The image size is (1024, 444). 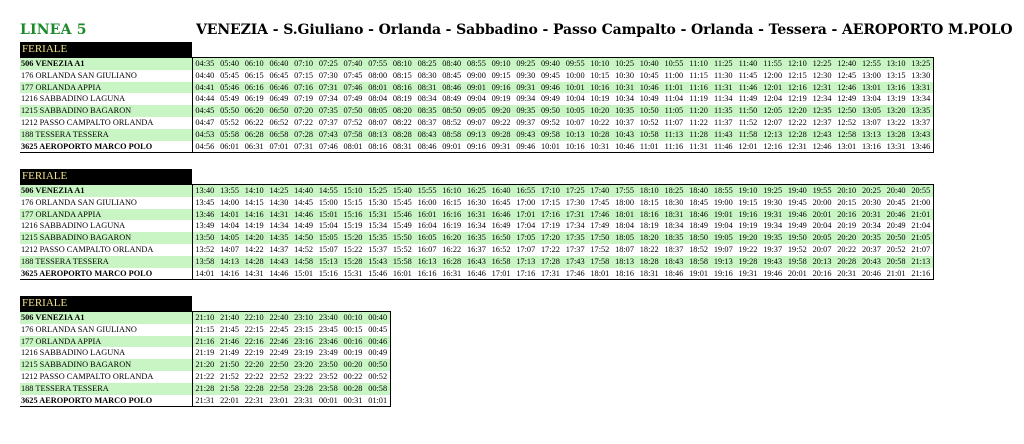 What do you see at coordinates (205, 376) in the screenshot?
I see `departure-time: 21:22` at bounding box center [205, 376].